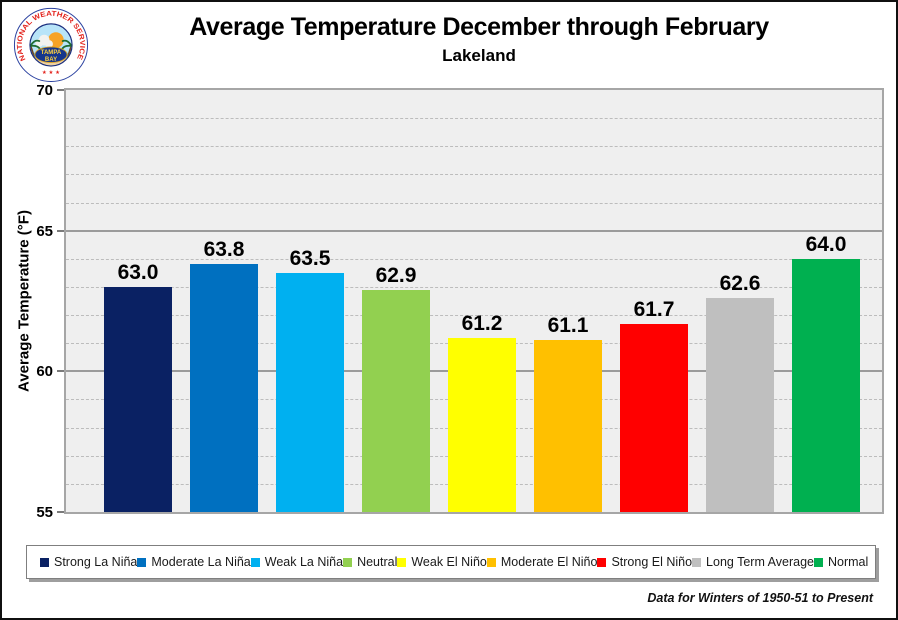  What do you see at coordinates (568, 426) in the screenshot?
I see `bar-moderate-el-niño` at bounding box center [568, 426].